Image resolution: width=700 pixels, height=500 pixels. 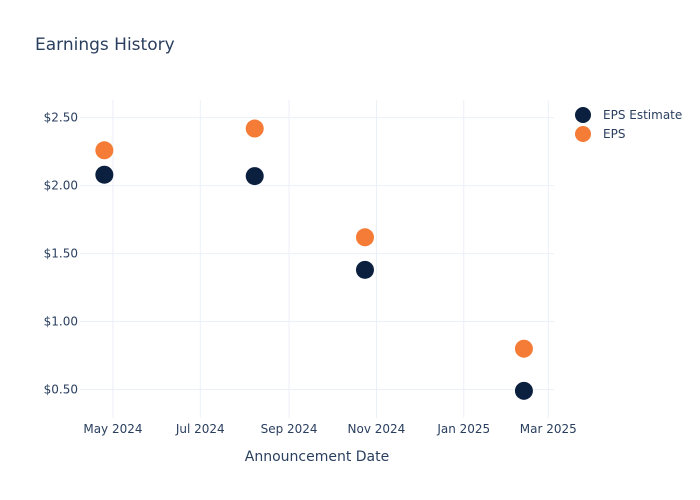 I want to click on chart-title: Earnings History, so click(x=105, y=45).